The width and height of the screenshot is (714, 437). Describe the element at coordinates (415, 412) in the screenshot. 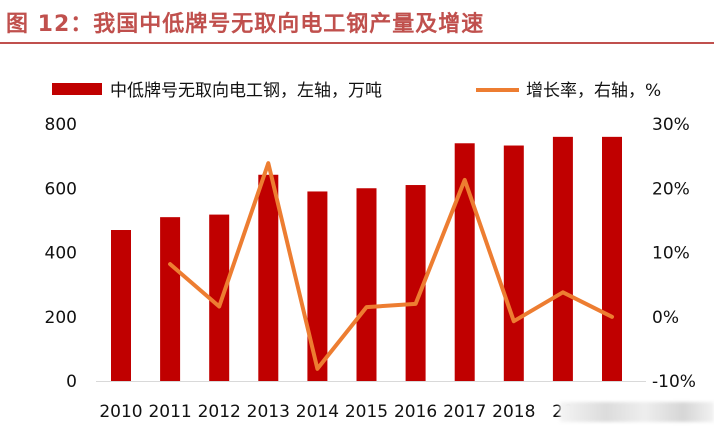

I see `x-tick-label: 2016` at that location.